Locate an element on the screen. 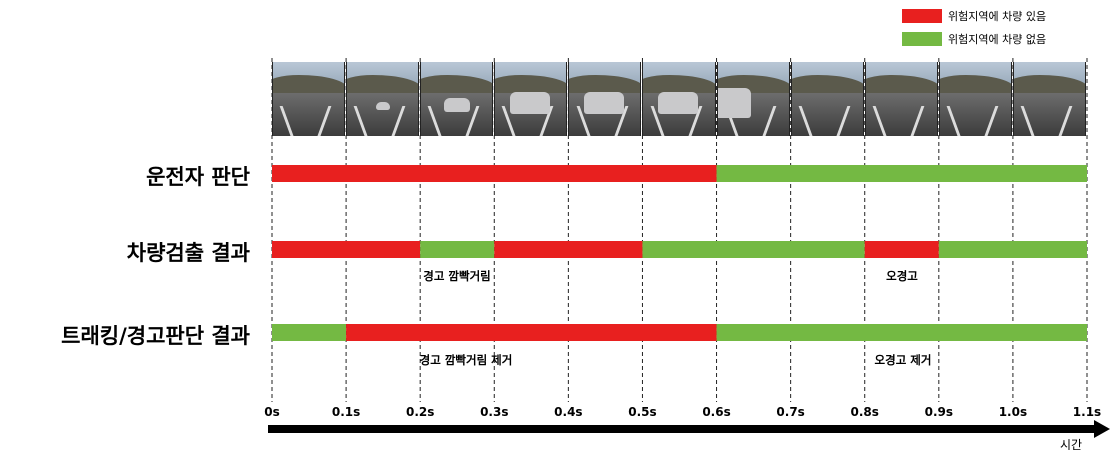 Image resolution: width=1112 pixels, height=456 pixels. tick-label: 0.6s is located at coordinates (716, 412).